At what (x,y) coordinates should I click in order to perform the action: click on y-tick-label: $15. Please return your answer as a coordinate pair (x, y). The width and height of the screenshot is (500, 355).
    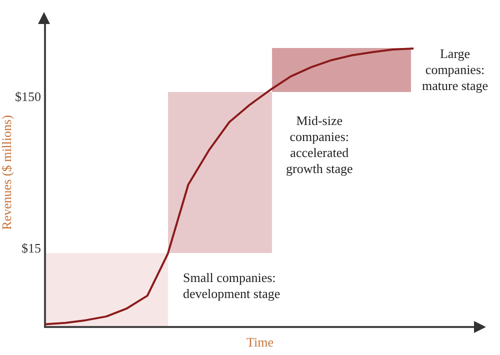
    Looking at the image, I should click on (31, 248).